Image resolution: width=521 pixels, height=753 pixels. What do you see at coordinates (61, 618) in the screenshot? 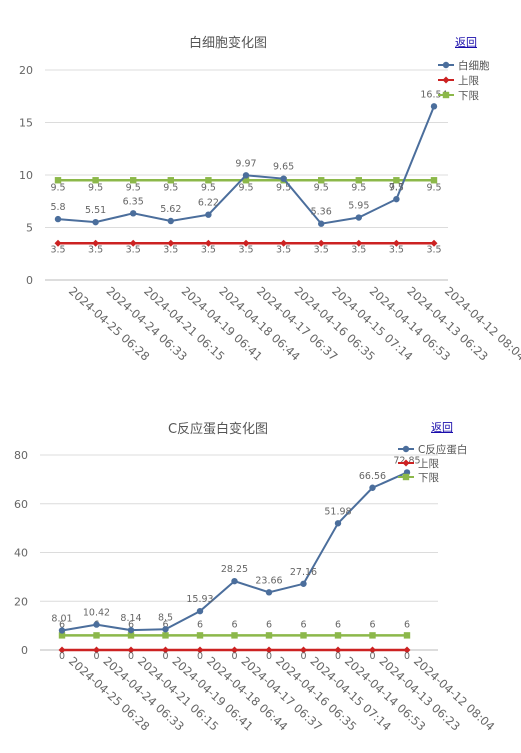
I see `data-label: 8.01` at bounding box center [61, 618].